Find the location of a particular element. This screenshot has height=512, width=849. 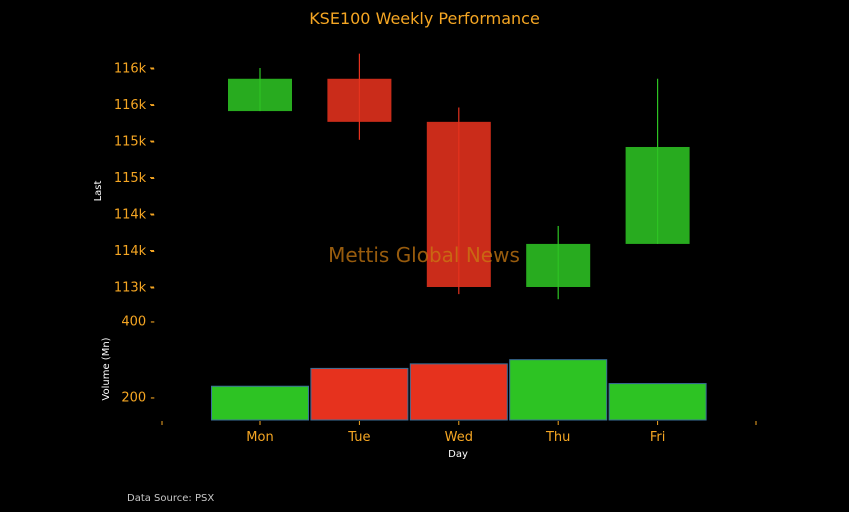

volume-bar-series is located at coordinates (459, 390).